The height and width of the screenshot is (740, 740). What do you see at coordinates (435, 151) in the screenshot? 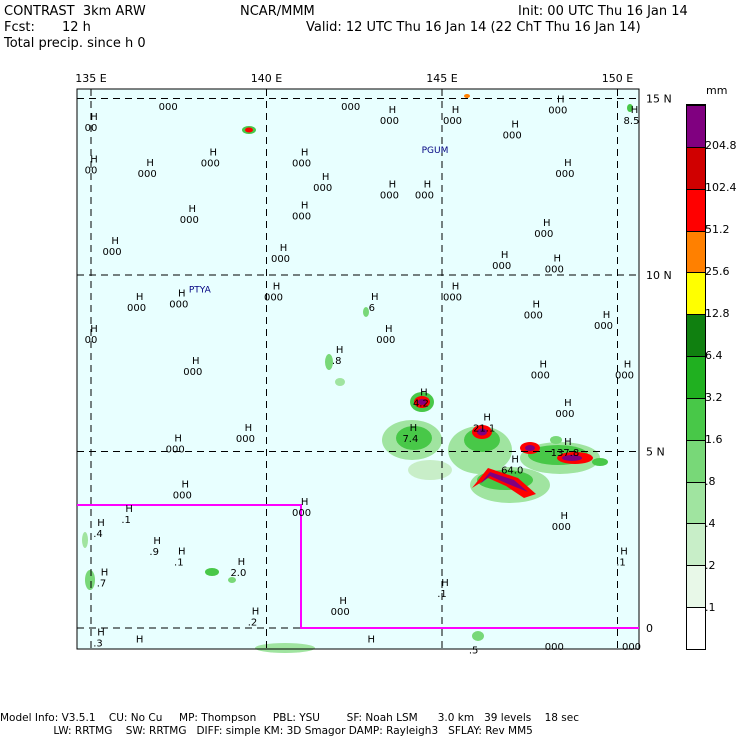
I see `place-label: PGUM` at bounding box center [435, 151].